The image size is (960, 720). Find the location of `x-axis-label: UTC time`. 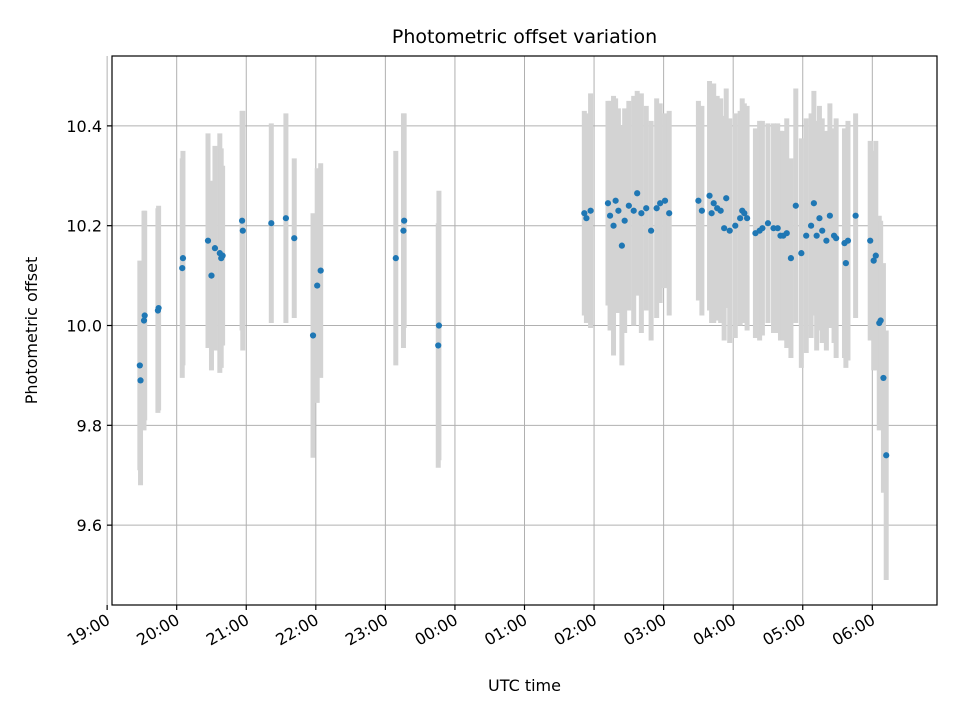

x-axis-label: UTC time is located at coordinates (524, 685).